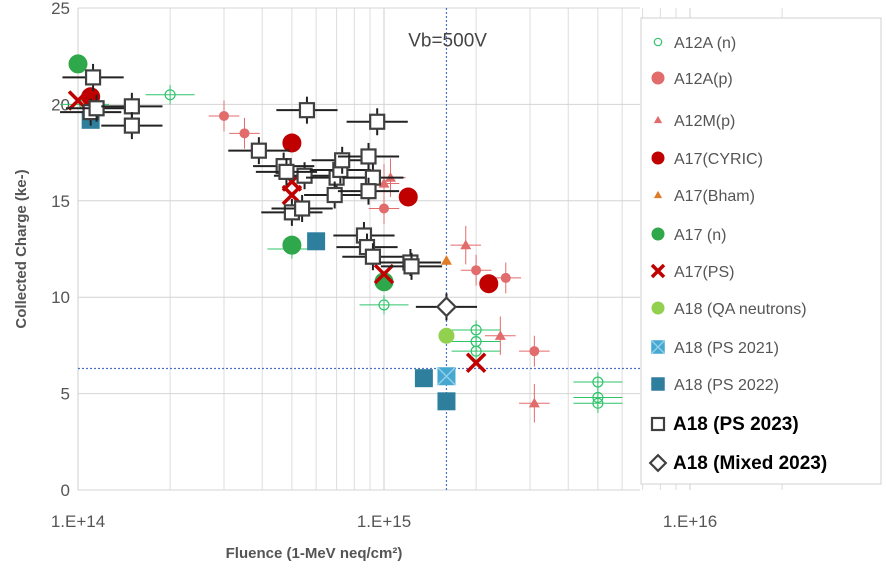 This screenshot has width=886, height=569. What do you see at coordinates (736, 424) in the screenshot?
I see `legend-label: A18 (PS 2023)` at bounding box center [736, 424].